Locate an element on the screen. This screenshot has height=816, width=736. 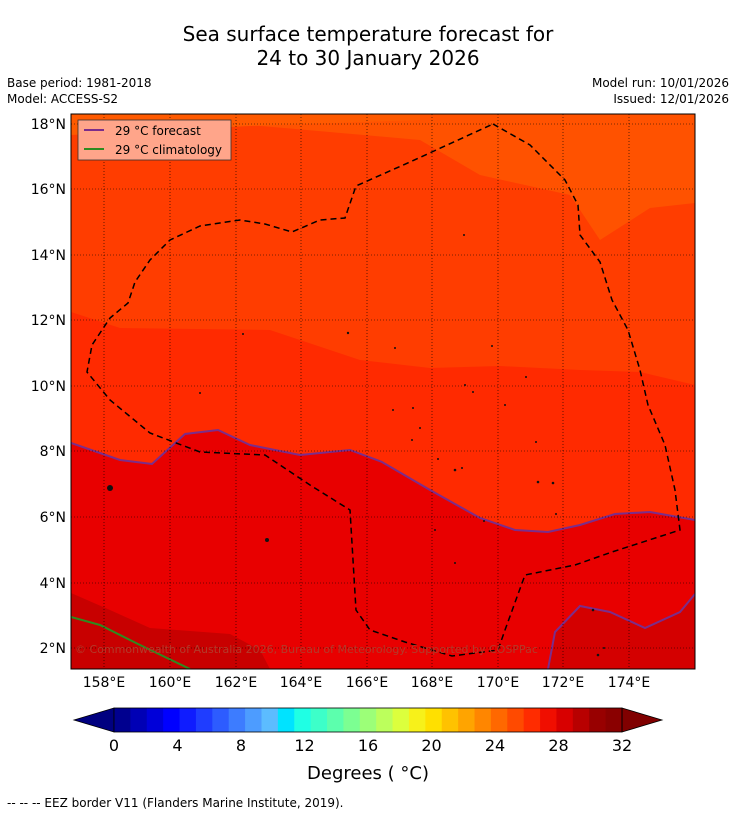
title-line-1: Sea surface temperature forecast for is located at coordinates (368, 34).